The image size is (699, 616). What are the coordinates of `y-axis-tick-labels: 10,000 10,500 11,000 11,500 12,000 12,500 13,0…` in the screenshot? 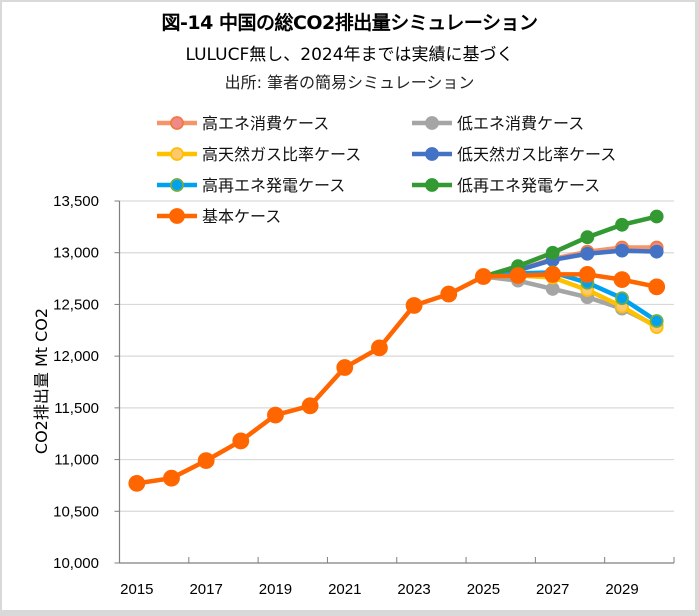 It's located at (76, 382).